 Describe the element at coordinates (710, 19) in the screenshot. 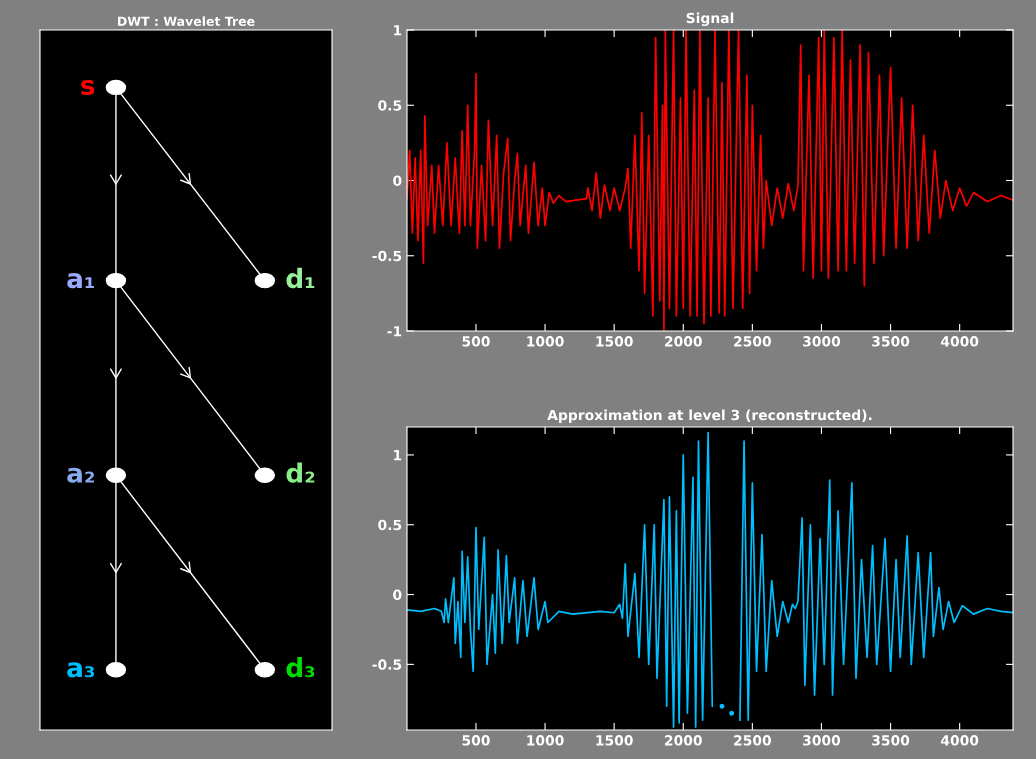

I see `chart-title: Signal` at that location.